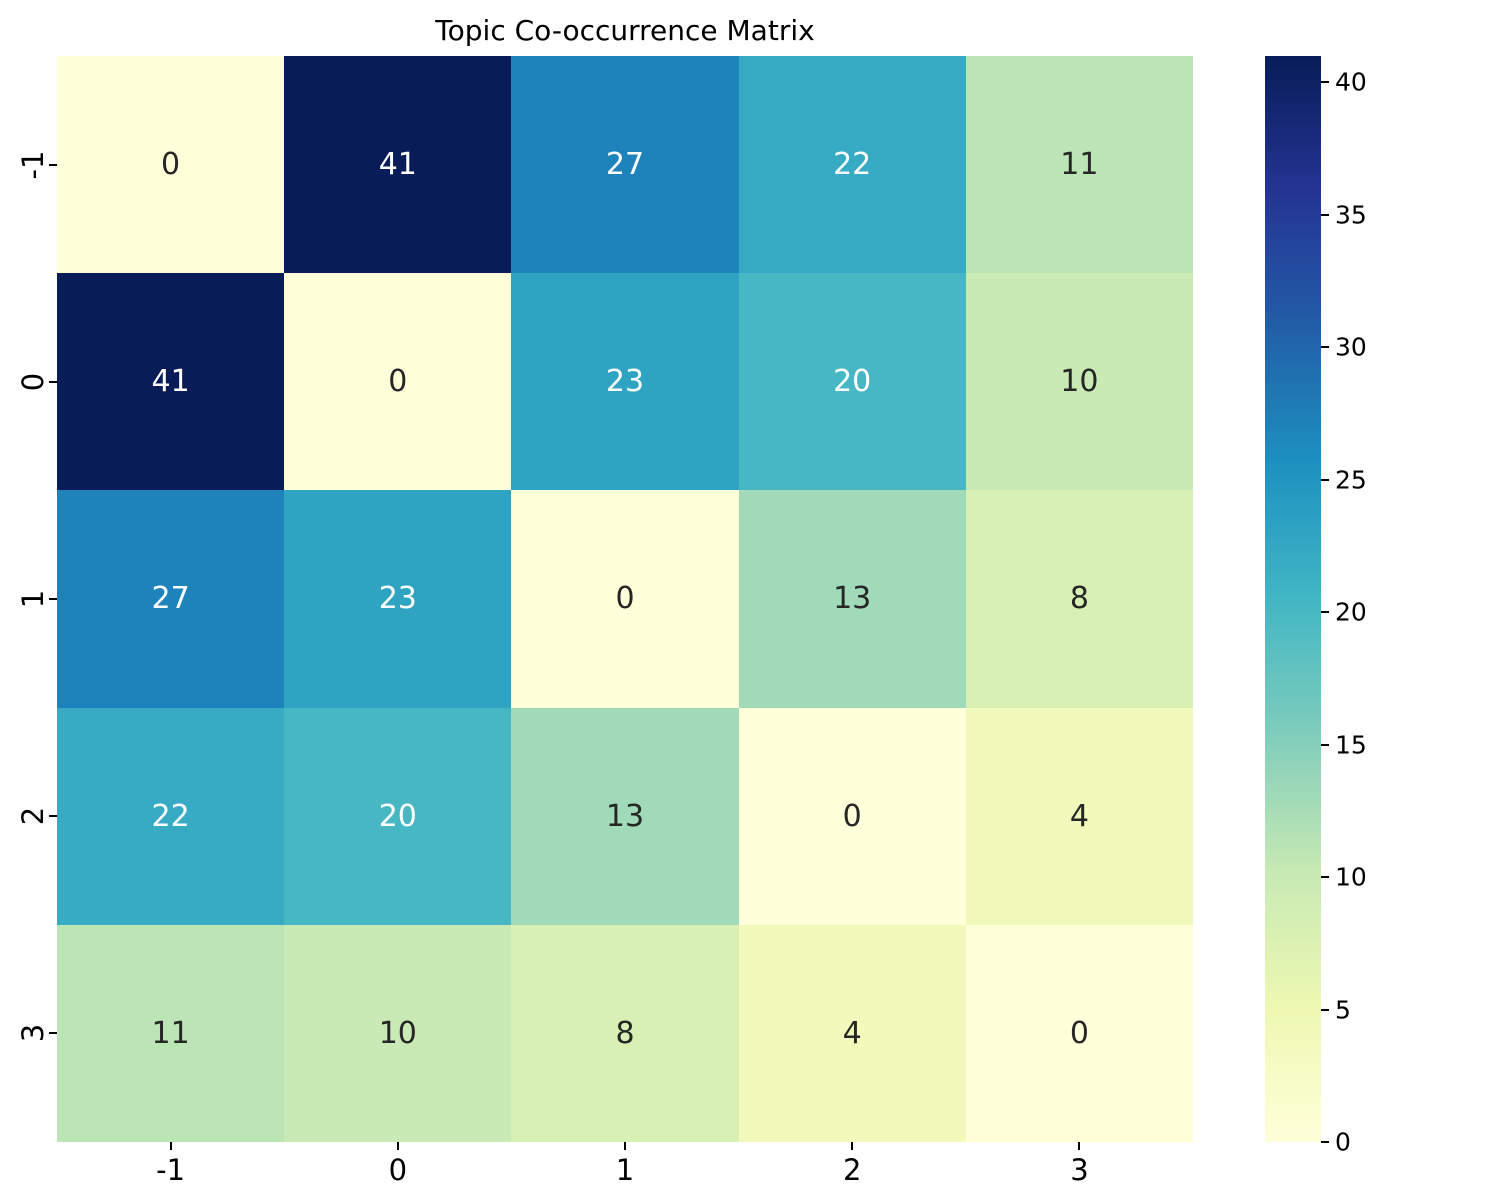  I want to click on colorbar-tick-label: 20, so click(1351, 612).